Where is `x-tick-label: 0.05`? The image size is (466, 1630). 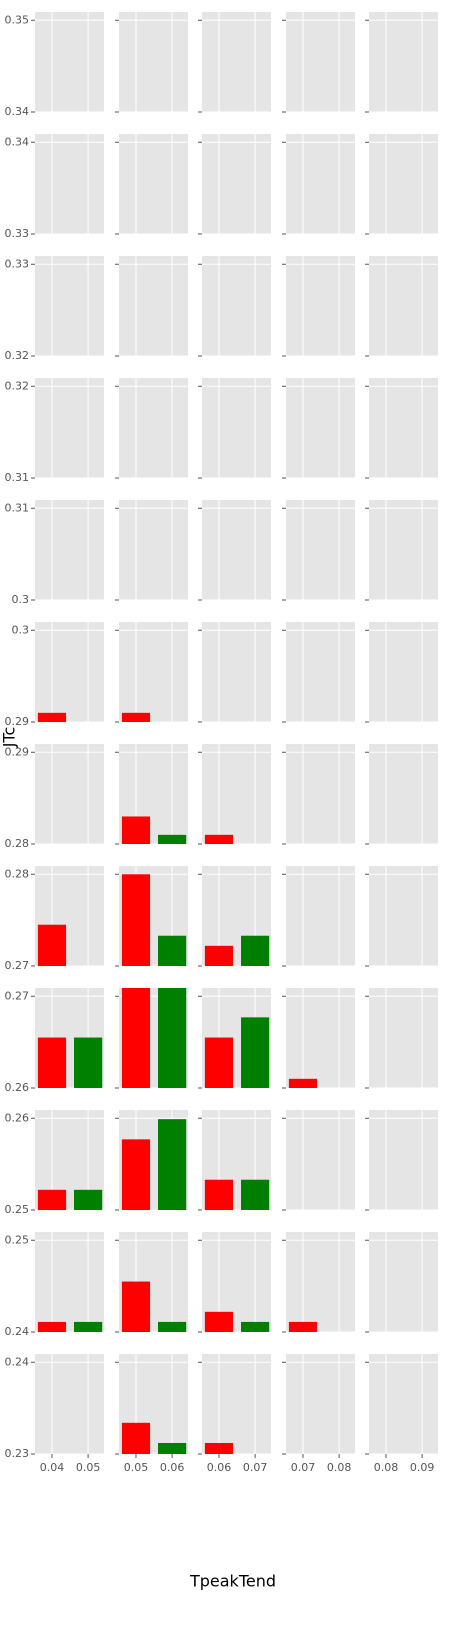
x-tick-label: 0.05 is located at coordinates (136, 1467).